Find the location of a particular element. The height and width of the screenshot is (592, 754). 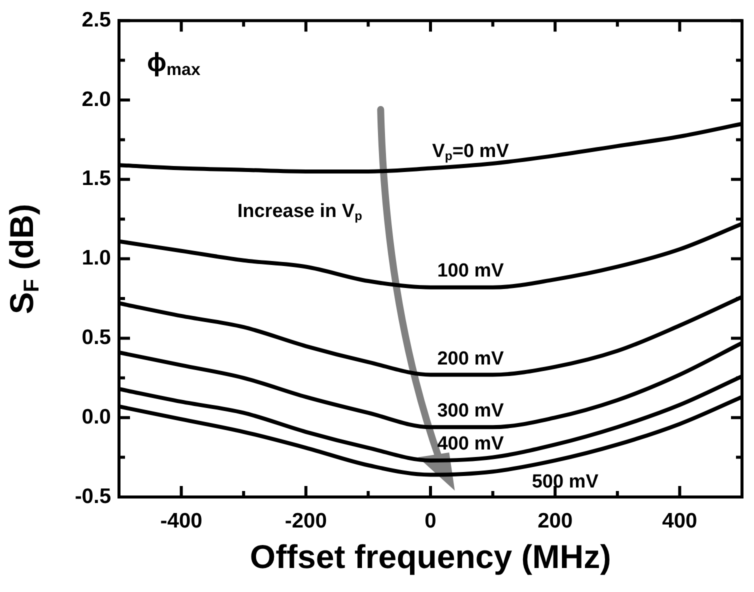

x-axis-title: Offset frequency (MHz) is located at coordinates (431, 556).